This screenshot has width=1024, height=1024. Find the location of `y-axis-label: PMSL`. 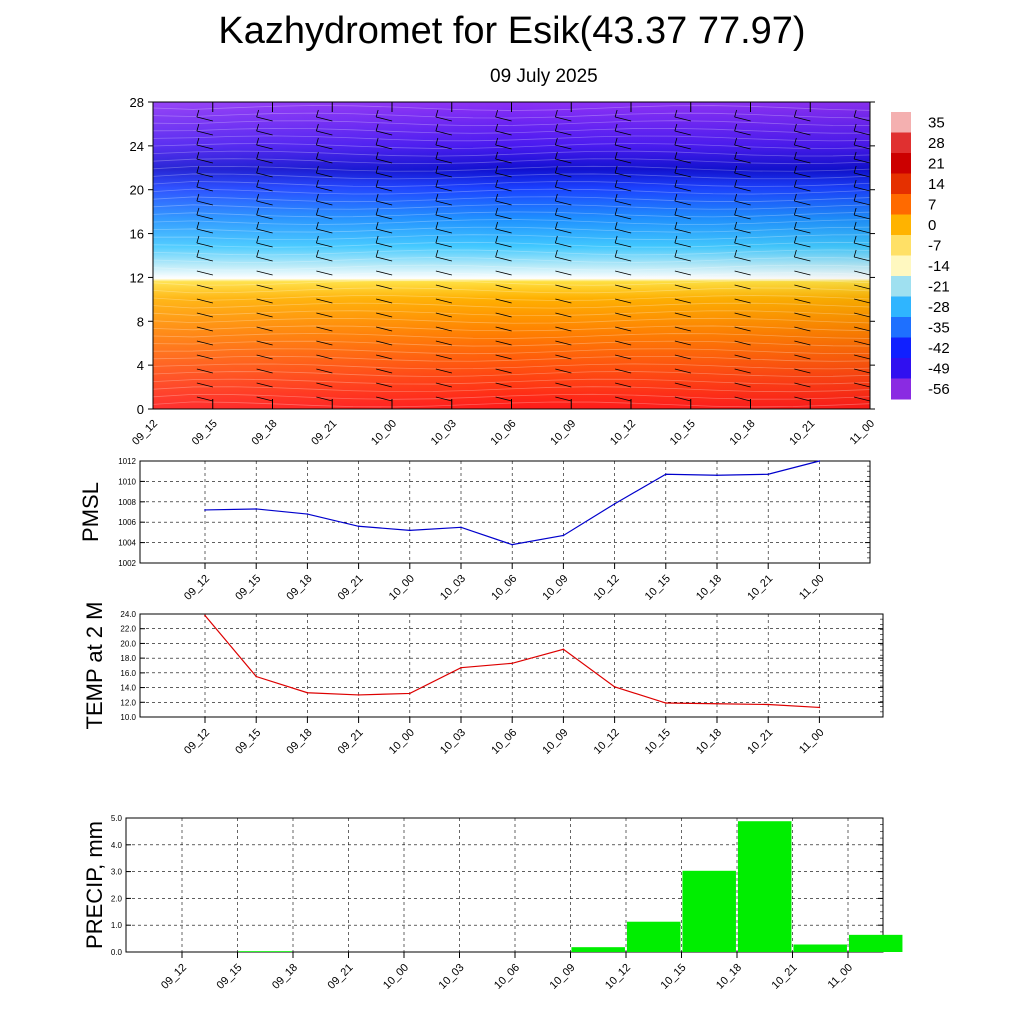

y-axis-label: PMSL is located at coordinates (90, 512).